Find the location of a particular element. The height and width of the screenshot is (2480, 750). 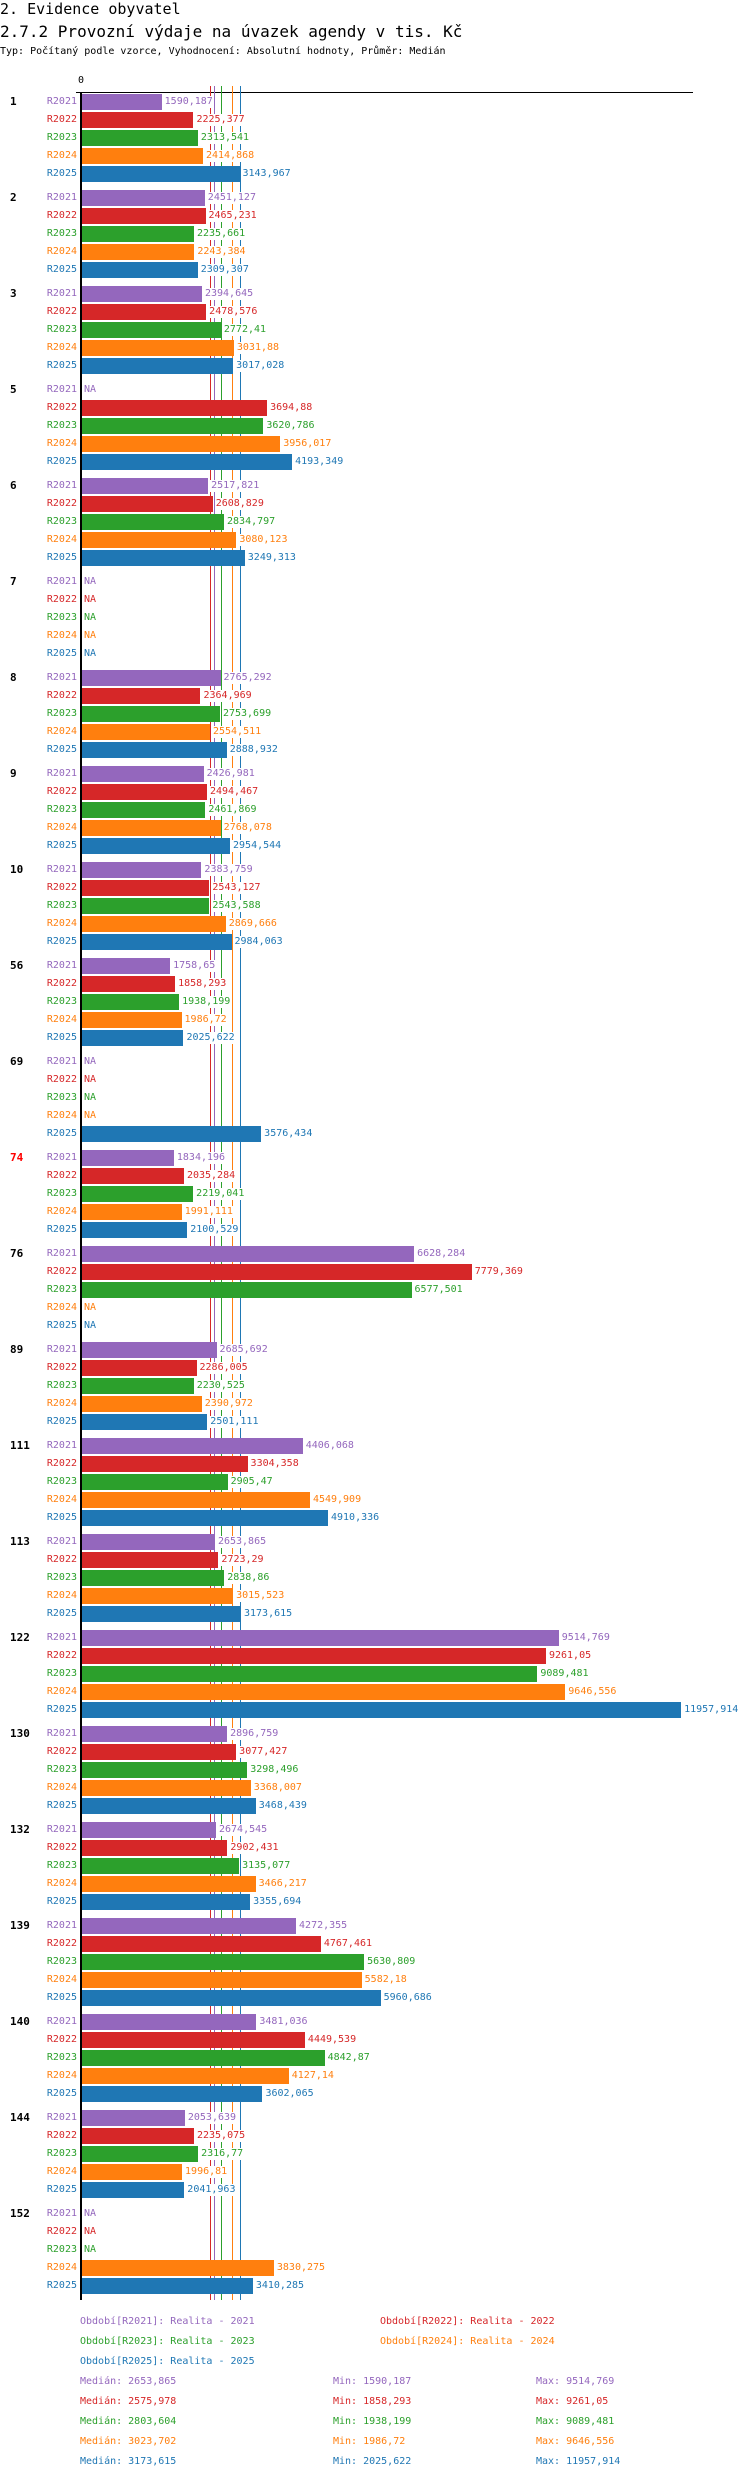

value-label: 2653,865 is located at coordinates (242, 1541).